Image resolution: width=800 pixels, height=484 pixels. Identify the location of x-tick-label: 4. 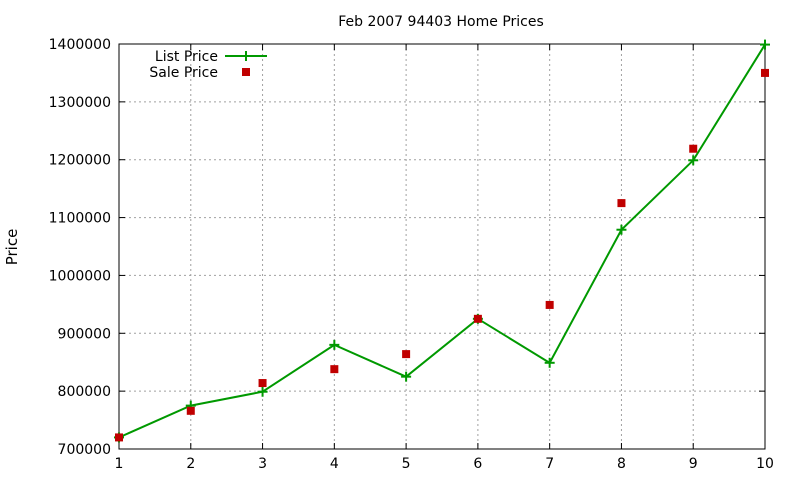
(334, 464).